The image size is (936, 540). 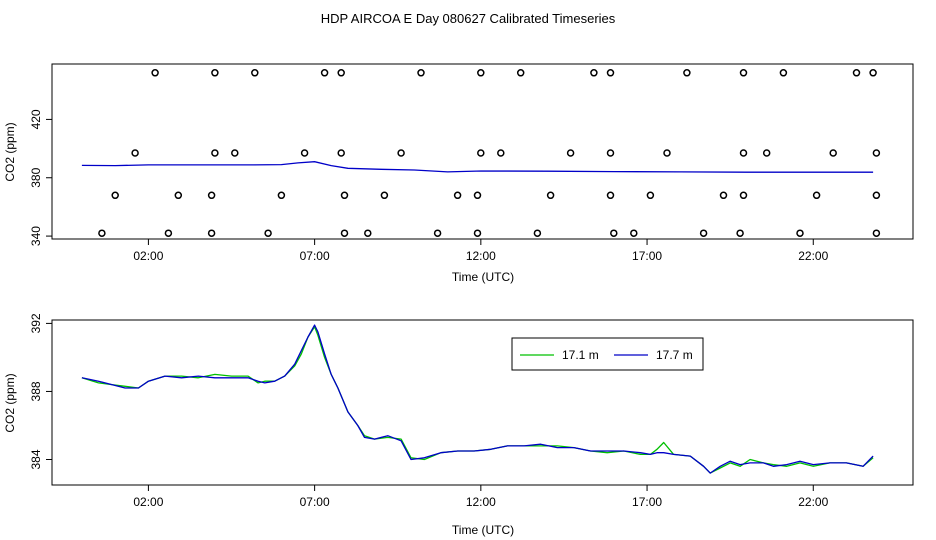 I want to click on bottom-x-axis: 02:00 07:00 12:00 17:00 22:00, so click(x=481, y=497).